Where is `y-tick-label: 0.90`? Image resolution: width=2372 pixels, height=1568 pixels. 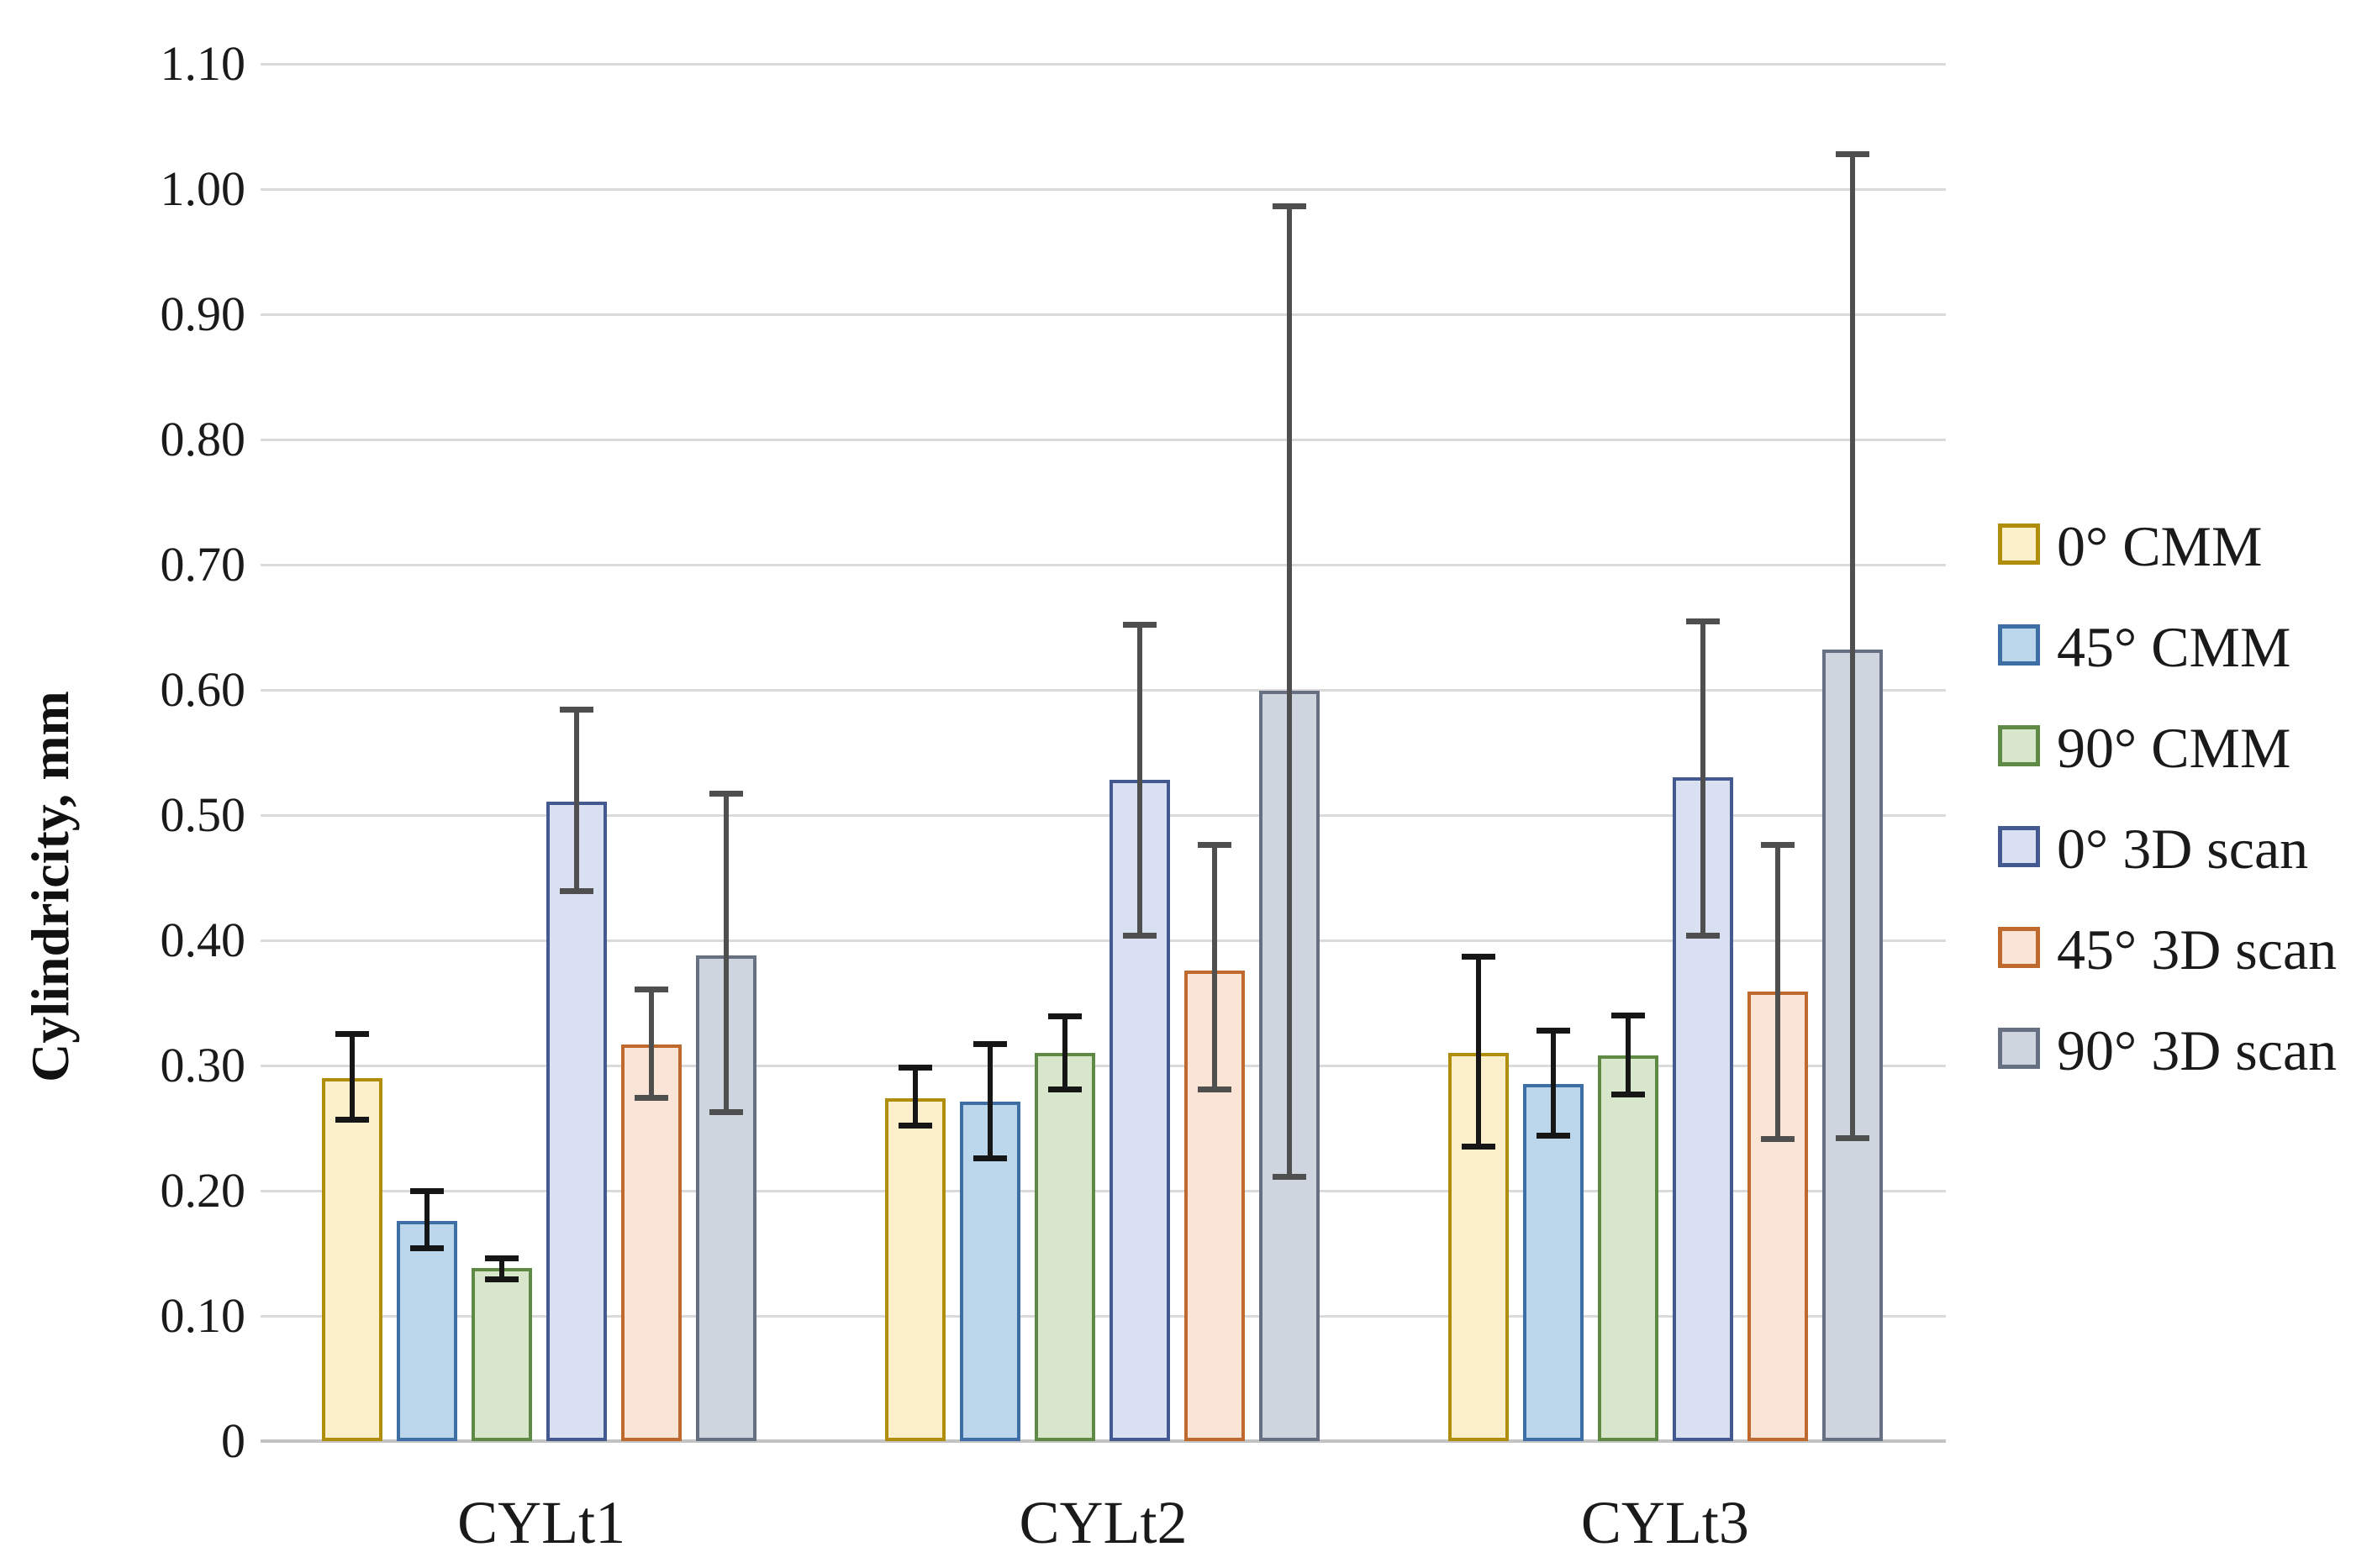
y-tick-label: 0.90 is located at coordinates (203, 314).